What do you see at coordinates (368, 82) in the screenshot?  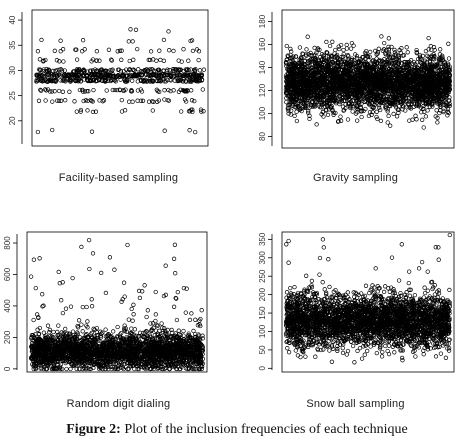 I see `data-points` at bounding box center [368, 82].